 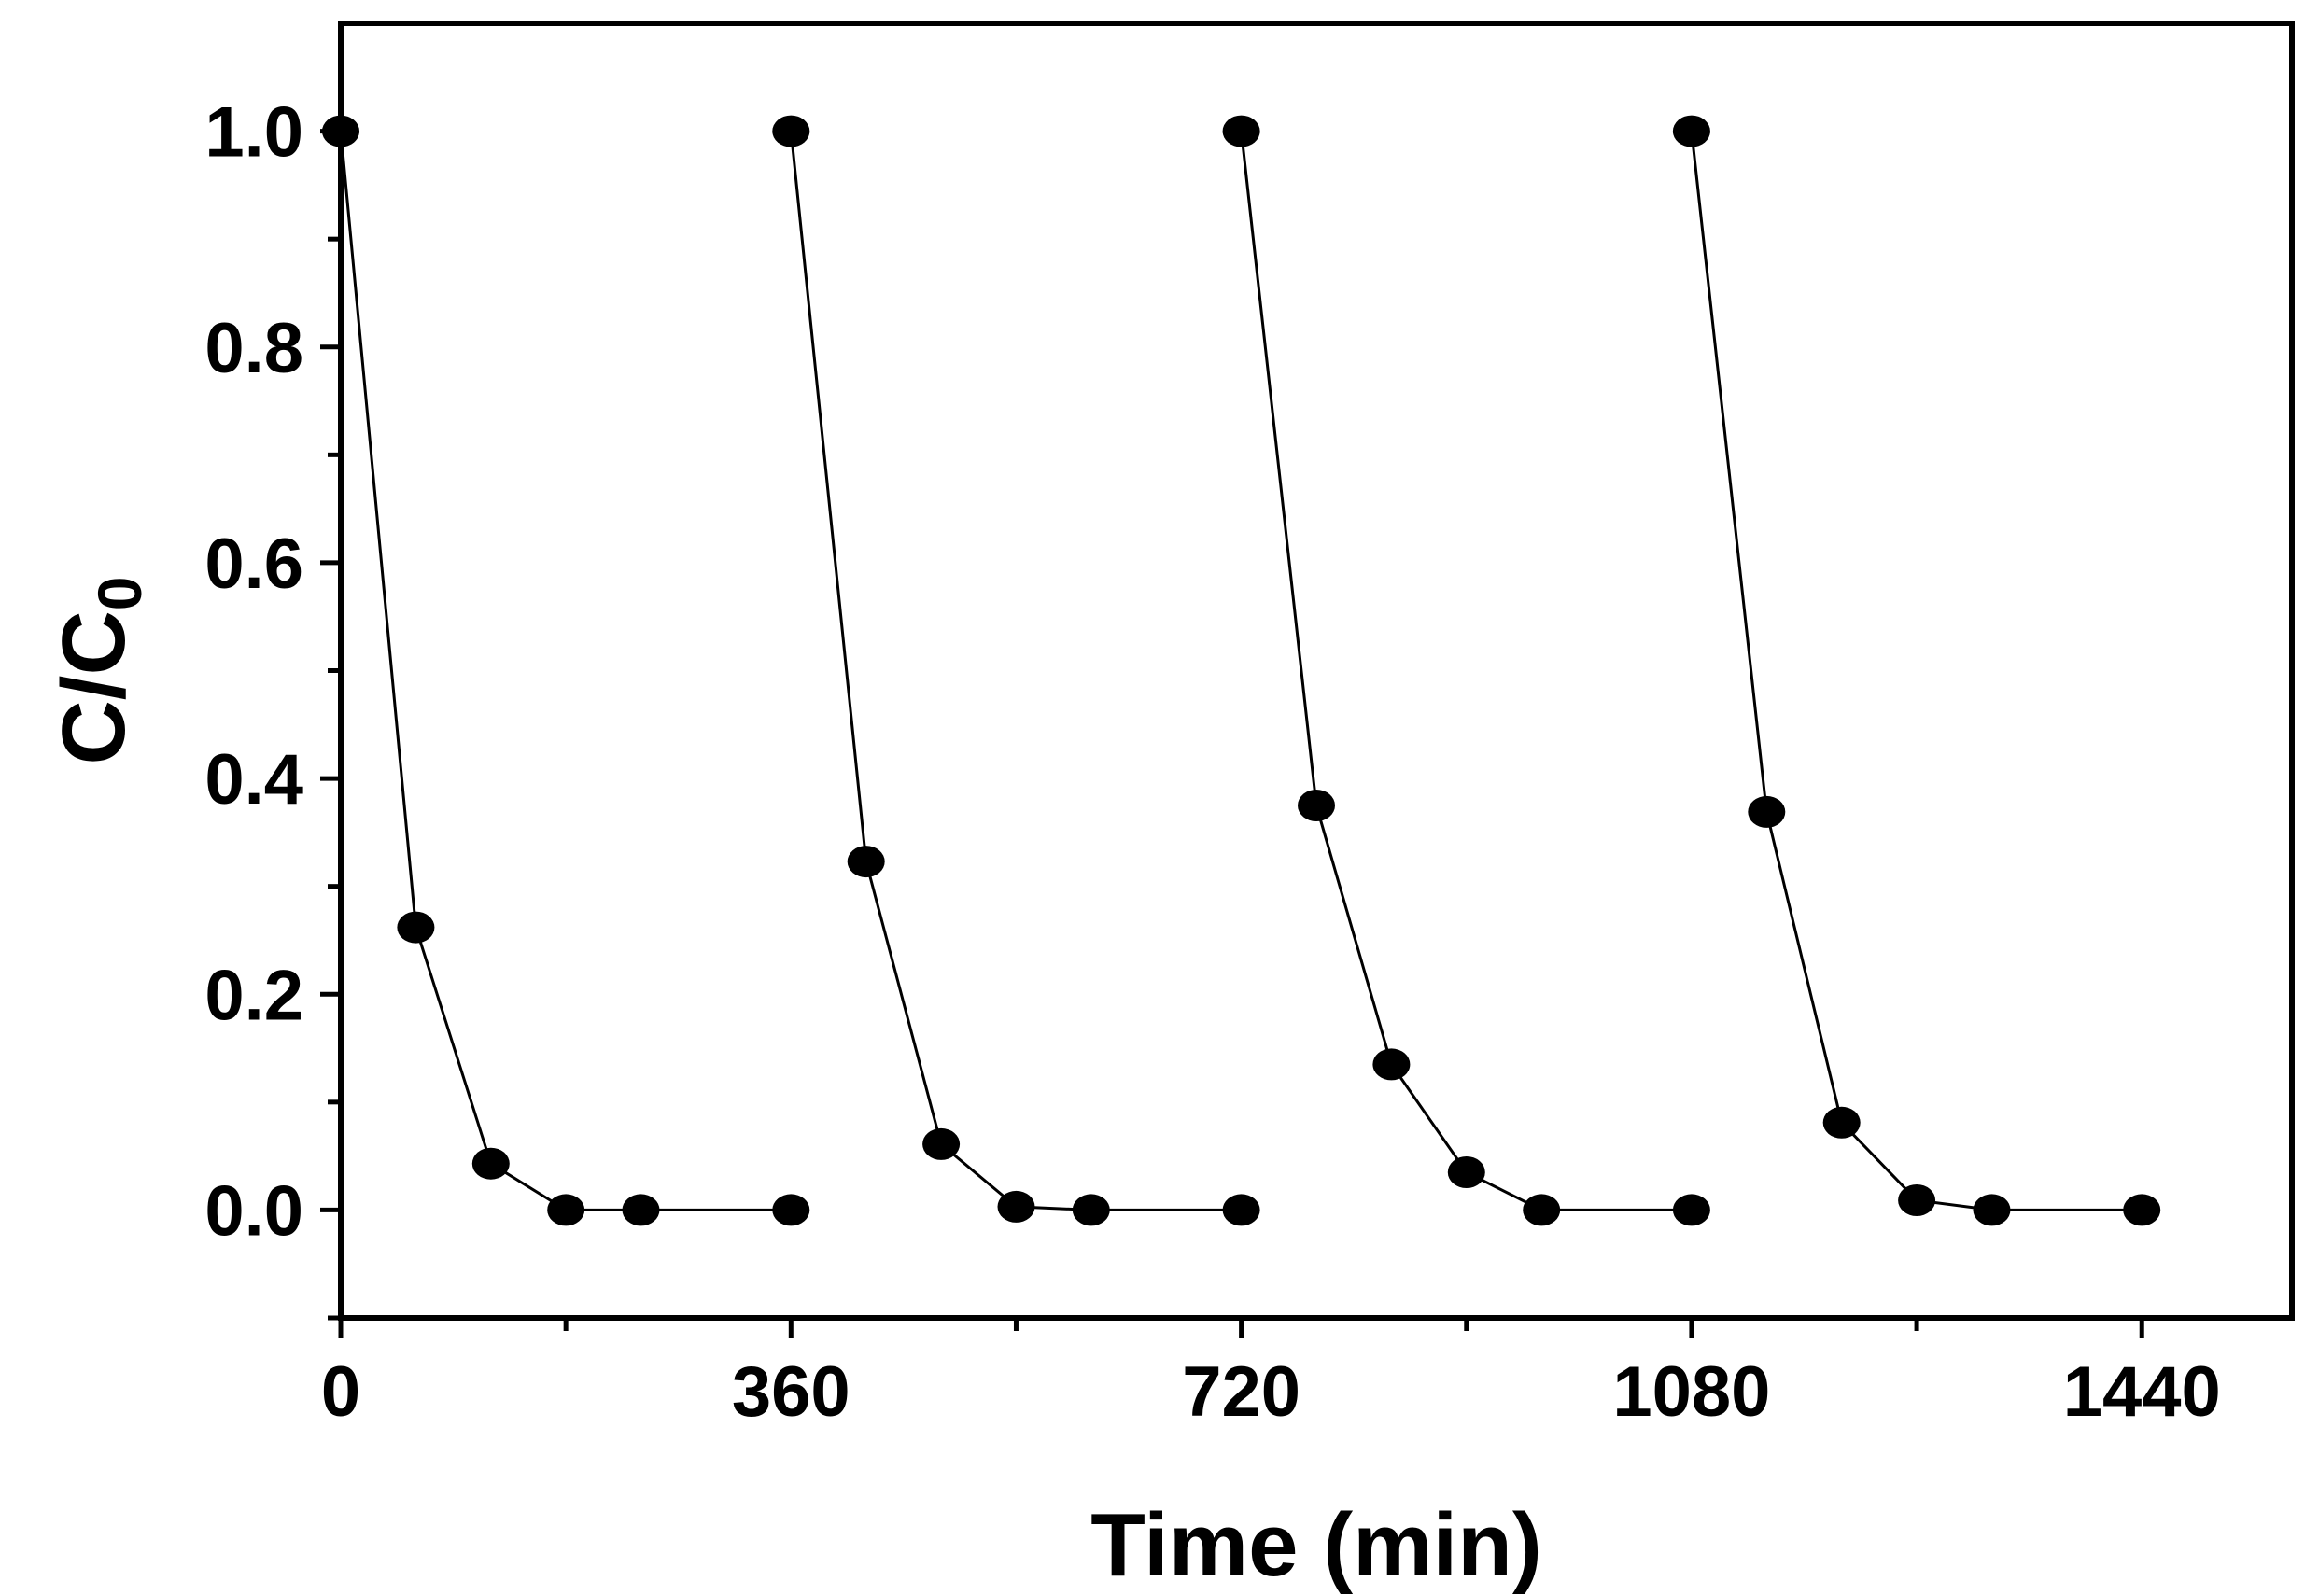 I want to click on y-axis-ticks, so click(x=331, y=725).